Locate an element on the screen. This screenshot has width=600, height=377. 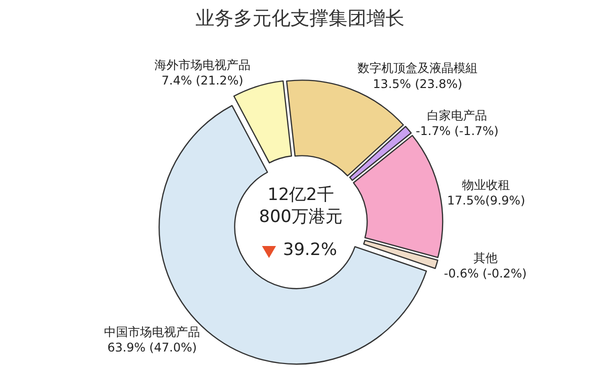
slice-label: 海外市场电视产品 is located at coordinates (202, 65).